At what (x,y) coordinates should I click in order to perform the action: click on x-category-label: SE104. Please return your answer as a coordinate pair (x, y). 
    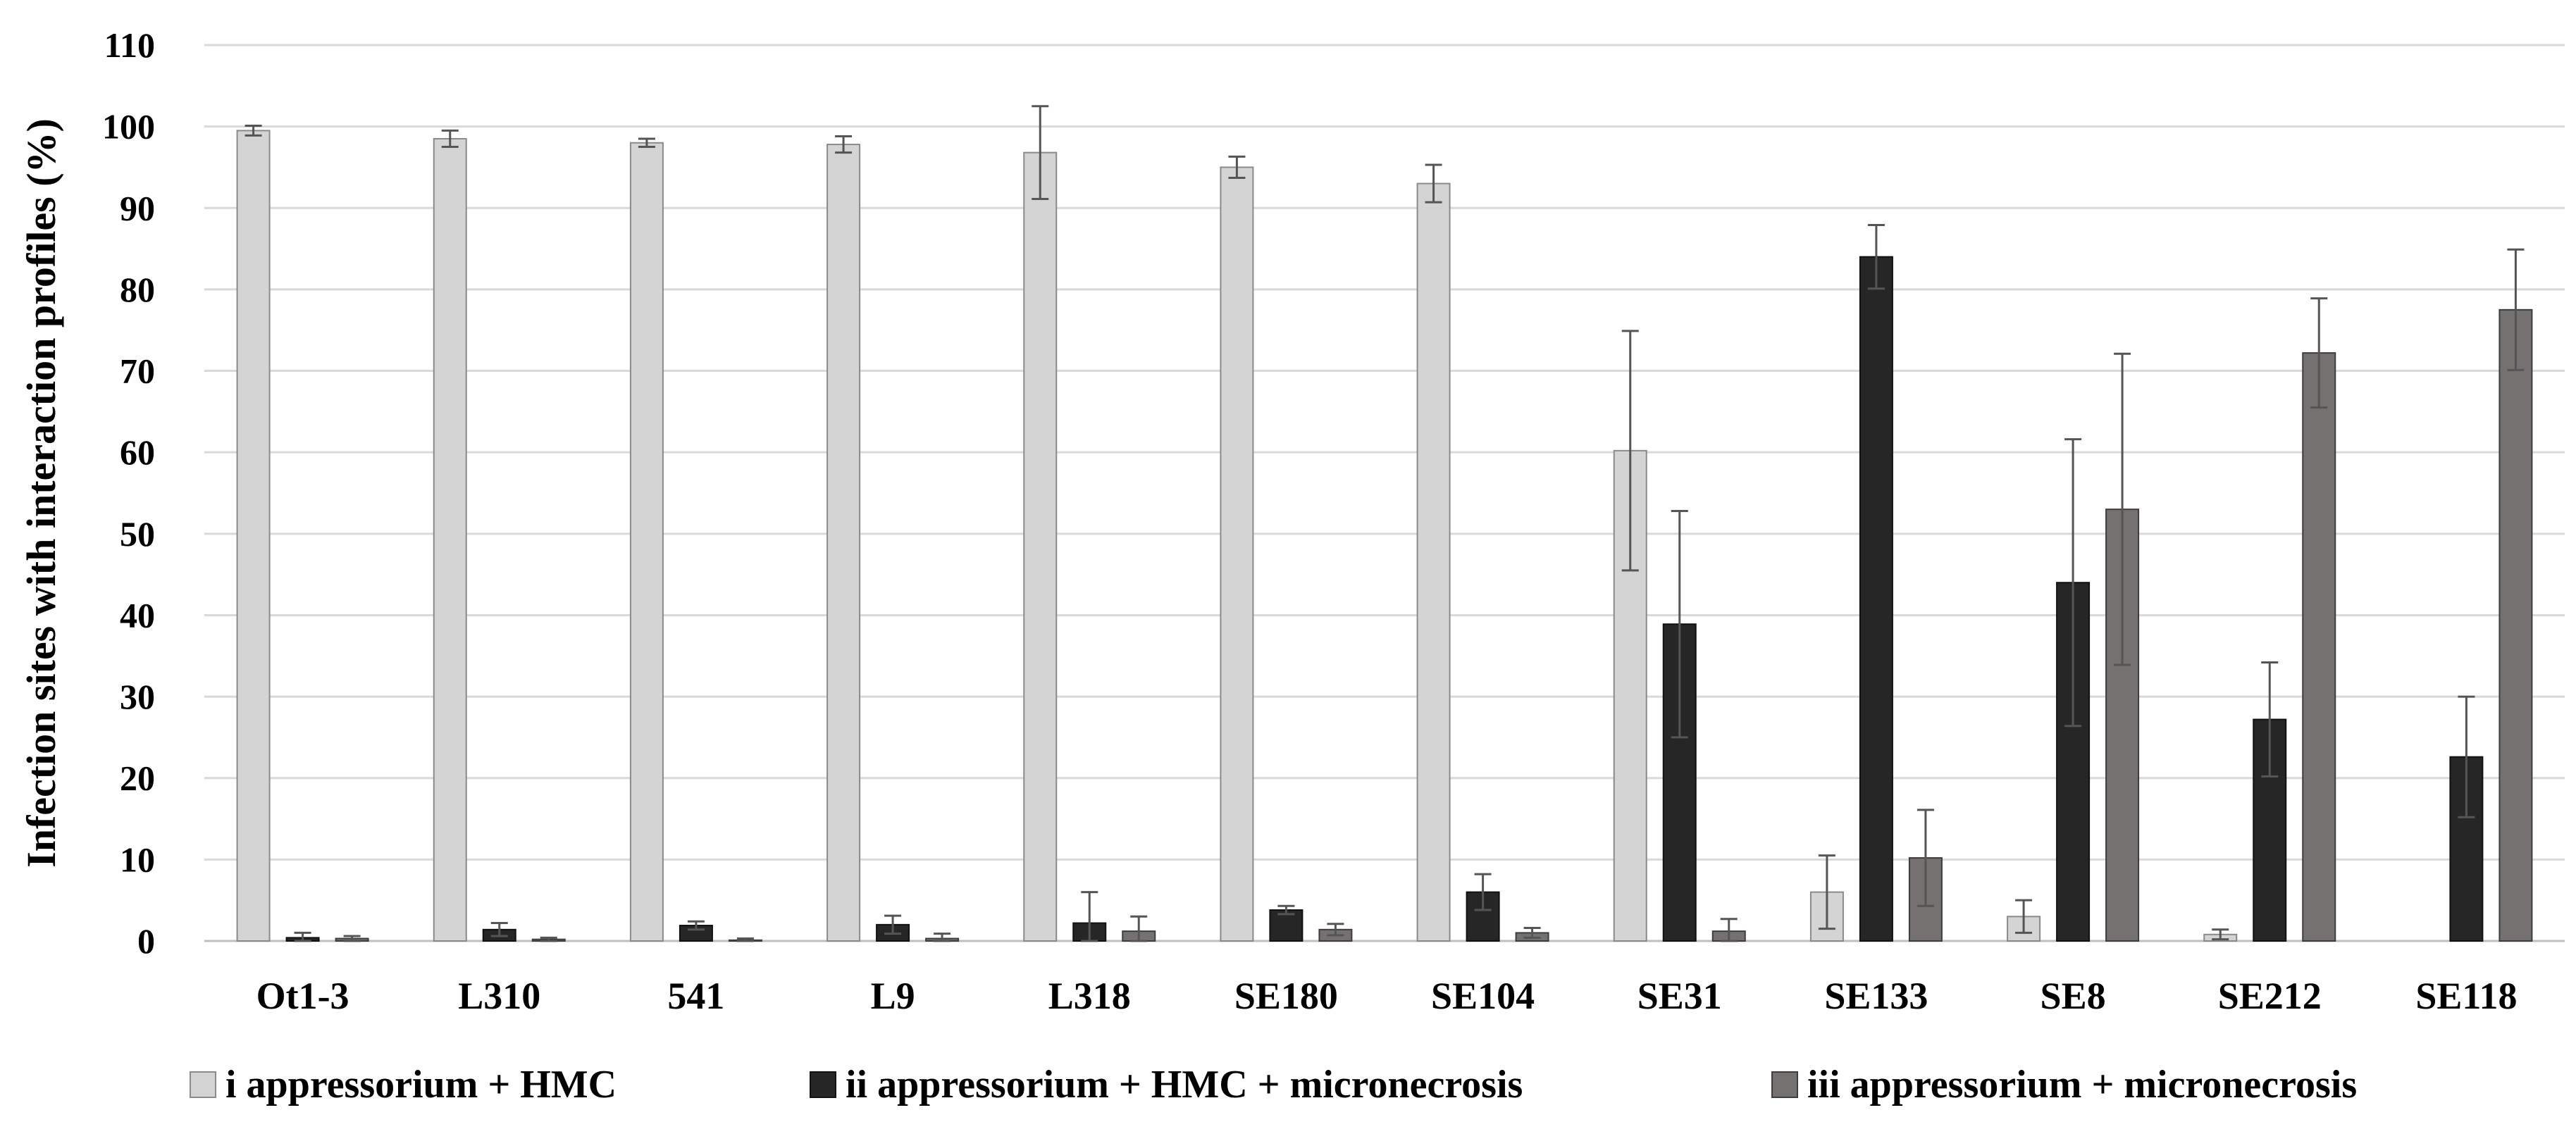
    Looking at the image, I should click on (1483, 996).